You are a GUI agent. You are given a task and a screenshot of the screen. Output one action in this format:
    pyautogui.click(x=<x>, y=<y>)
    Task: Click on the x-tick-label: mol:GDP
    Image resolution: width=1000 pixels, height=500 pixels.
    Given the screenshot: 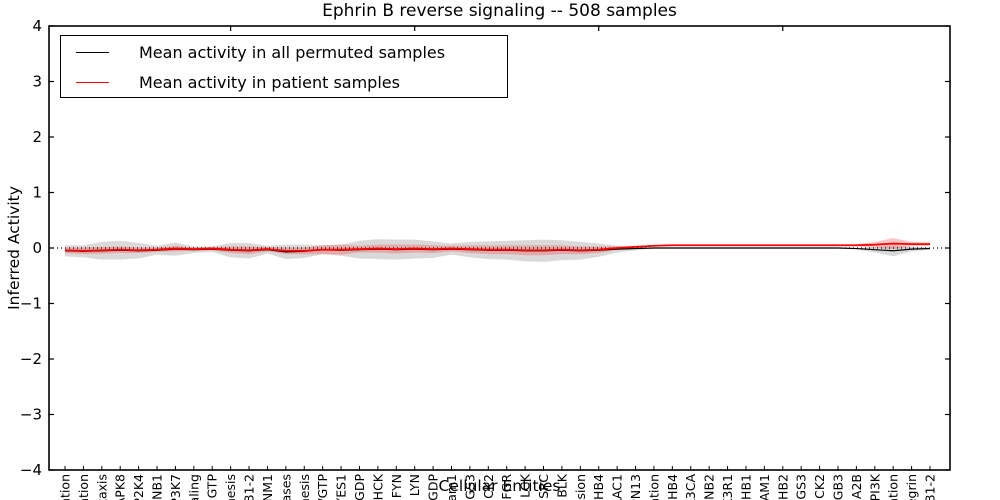 What is the action you would take?
    pyautogui.click(x=433, y=487)
    